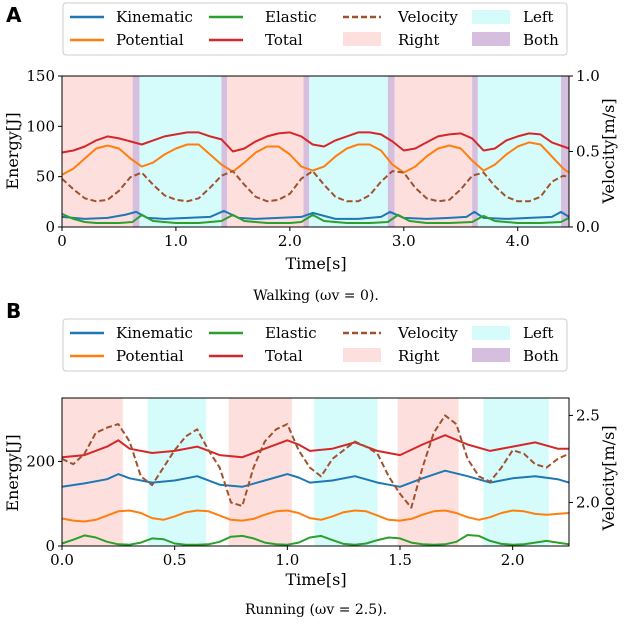 Image resolution: width=624 pixels, height=624 pixels. What do you see at coordinates (362, 39) in the screenshot?
I see `legend-a-right-swatch` at bounding box center [362, 39].